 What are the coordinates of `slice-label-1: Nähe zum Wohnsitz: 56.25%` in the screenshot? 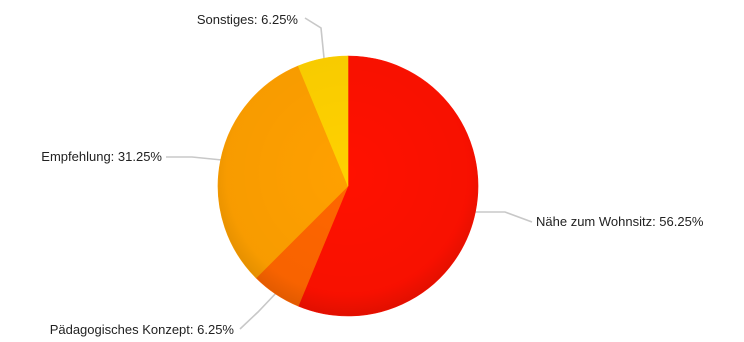 It's located at (620, 221).